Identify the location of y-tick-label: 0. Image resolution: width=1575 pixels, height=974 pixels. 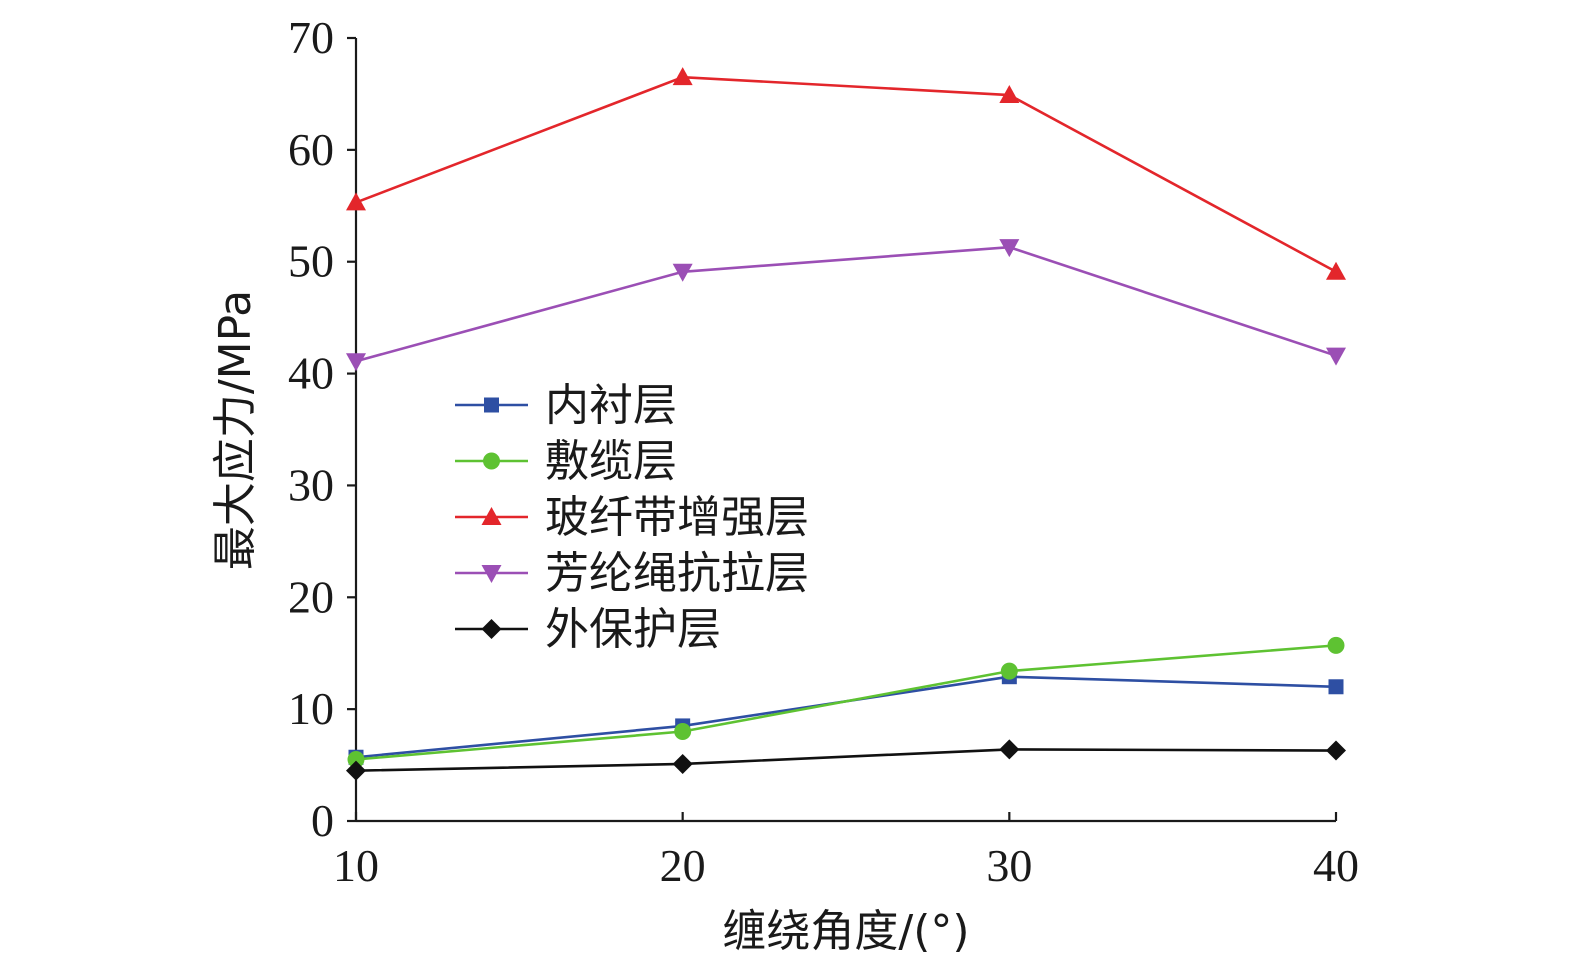
(322, 820).